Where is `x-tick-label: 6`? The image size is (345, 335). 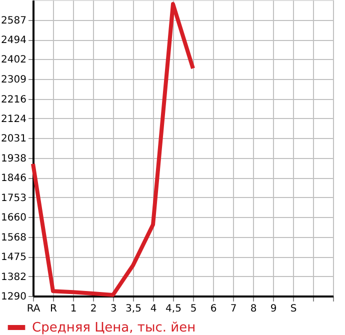
x-tick-label: 6 is located at coordinates (213, 309).